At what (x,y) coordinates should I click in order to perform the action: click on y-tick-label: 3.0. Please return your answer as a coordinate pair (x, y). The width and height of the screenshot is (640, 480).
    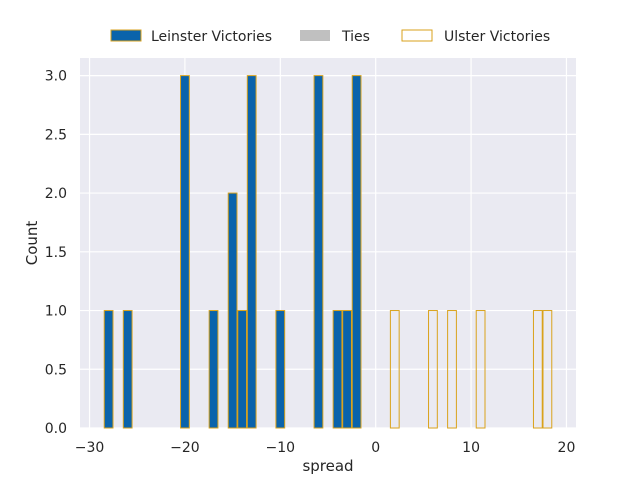
    Looking at the image, I should click on (56, 77).